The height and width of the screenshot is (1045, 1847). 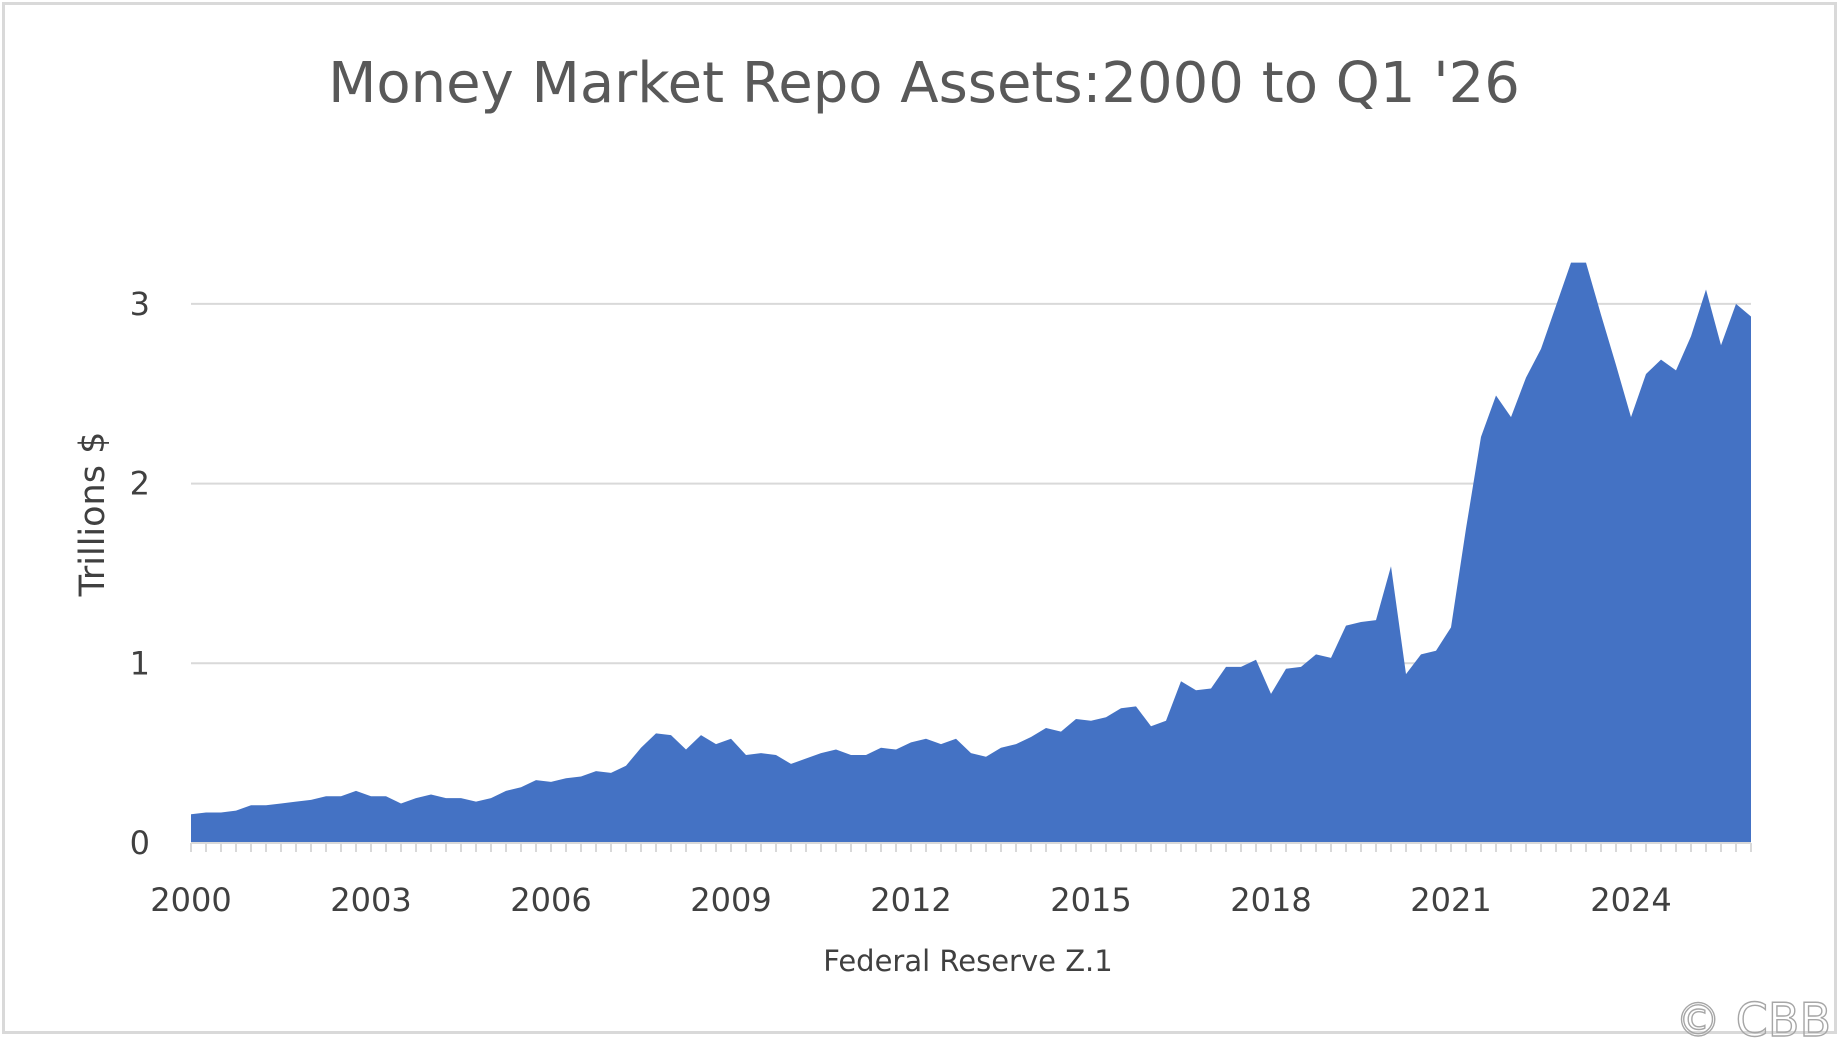 I want to click on chart-title: Money Market Repo Assets:2000 to Q1 '26, so click(x=924, y=83).